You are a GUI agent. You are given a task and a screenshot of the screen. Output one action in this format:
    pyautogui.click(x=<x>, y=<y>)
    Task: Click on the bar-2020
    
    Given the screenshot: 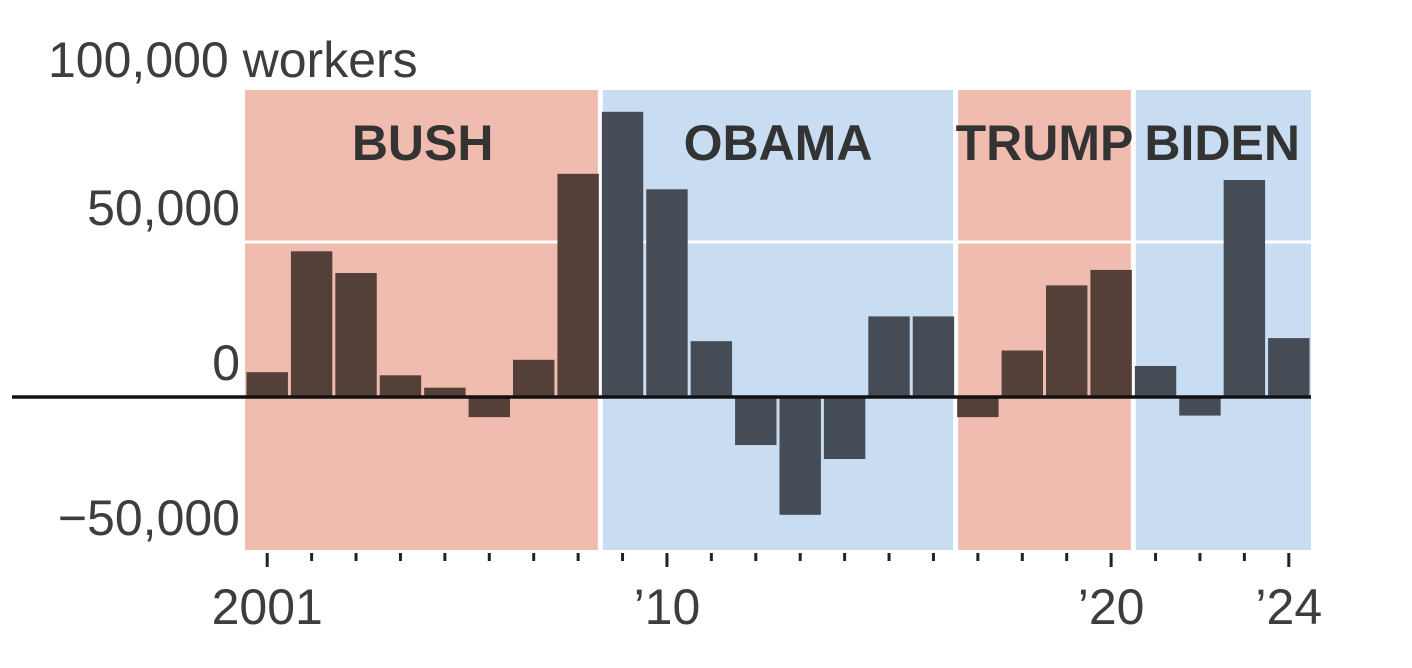 What is the action you would take?
    pyautogui.click(x=1111, y=333)
    